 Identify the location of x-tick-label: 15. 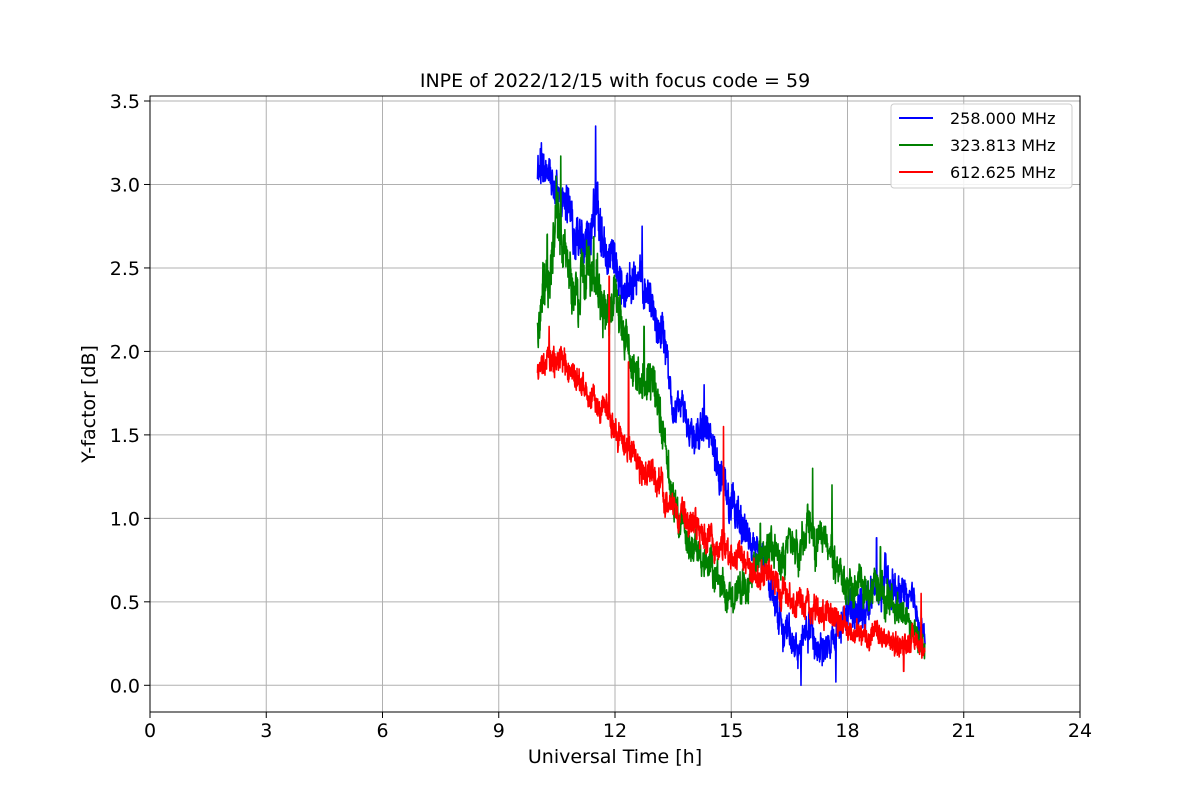
(731, 731).